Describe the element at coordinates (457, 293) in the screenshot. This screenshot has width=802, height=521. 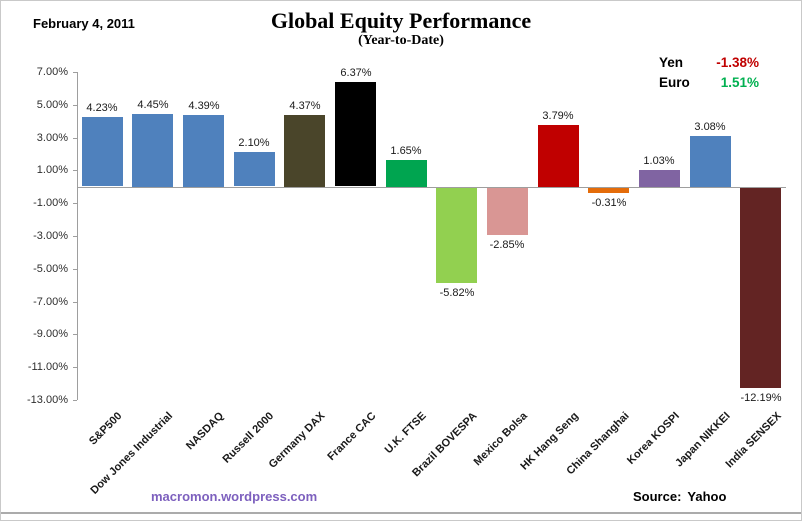
I see `bar-value-label: -5.82%` at that location.